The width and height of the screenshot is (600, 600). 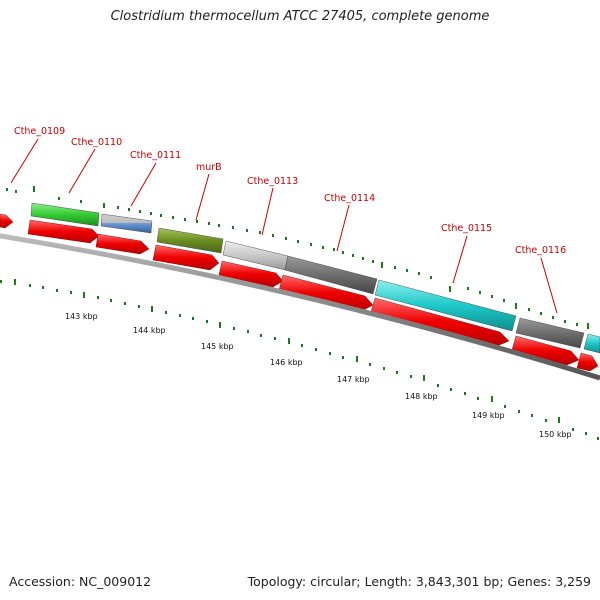 I want to click on scale-label: 149 kbp, so click(x=488, y=415).